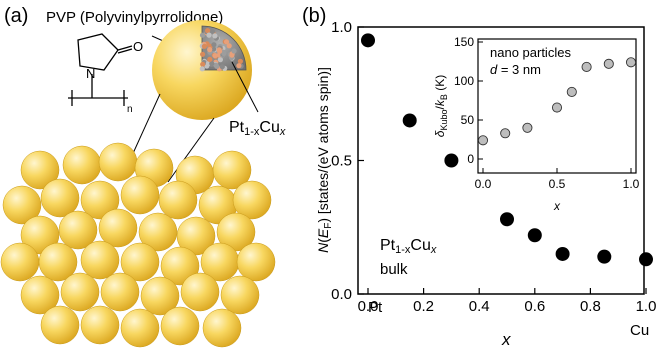 This screenshot has width=659, height=352. Describe the element at coordinates (324, 160) in the screenshot. I see `main-y-axis-label: N(EF) [states/(eV atoms spin)]` at that location.